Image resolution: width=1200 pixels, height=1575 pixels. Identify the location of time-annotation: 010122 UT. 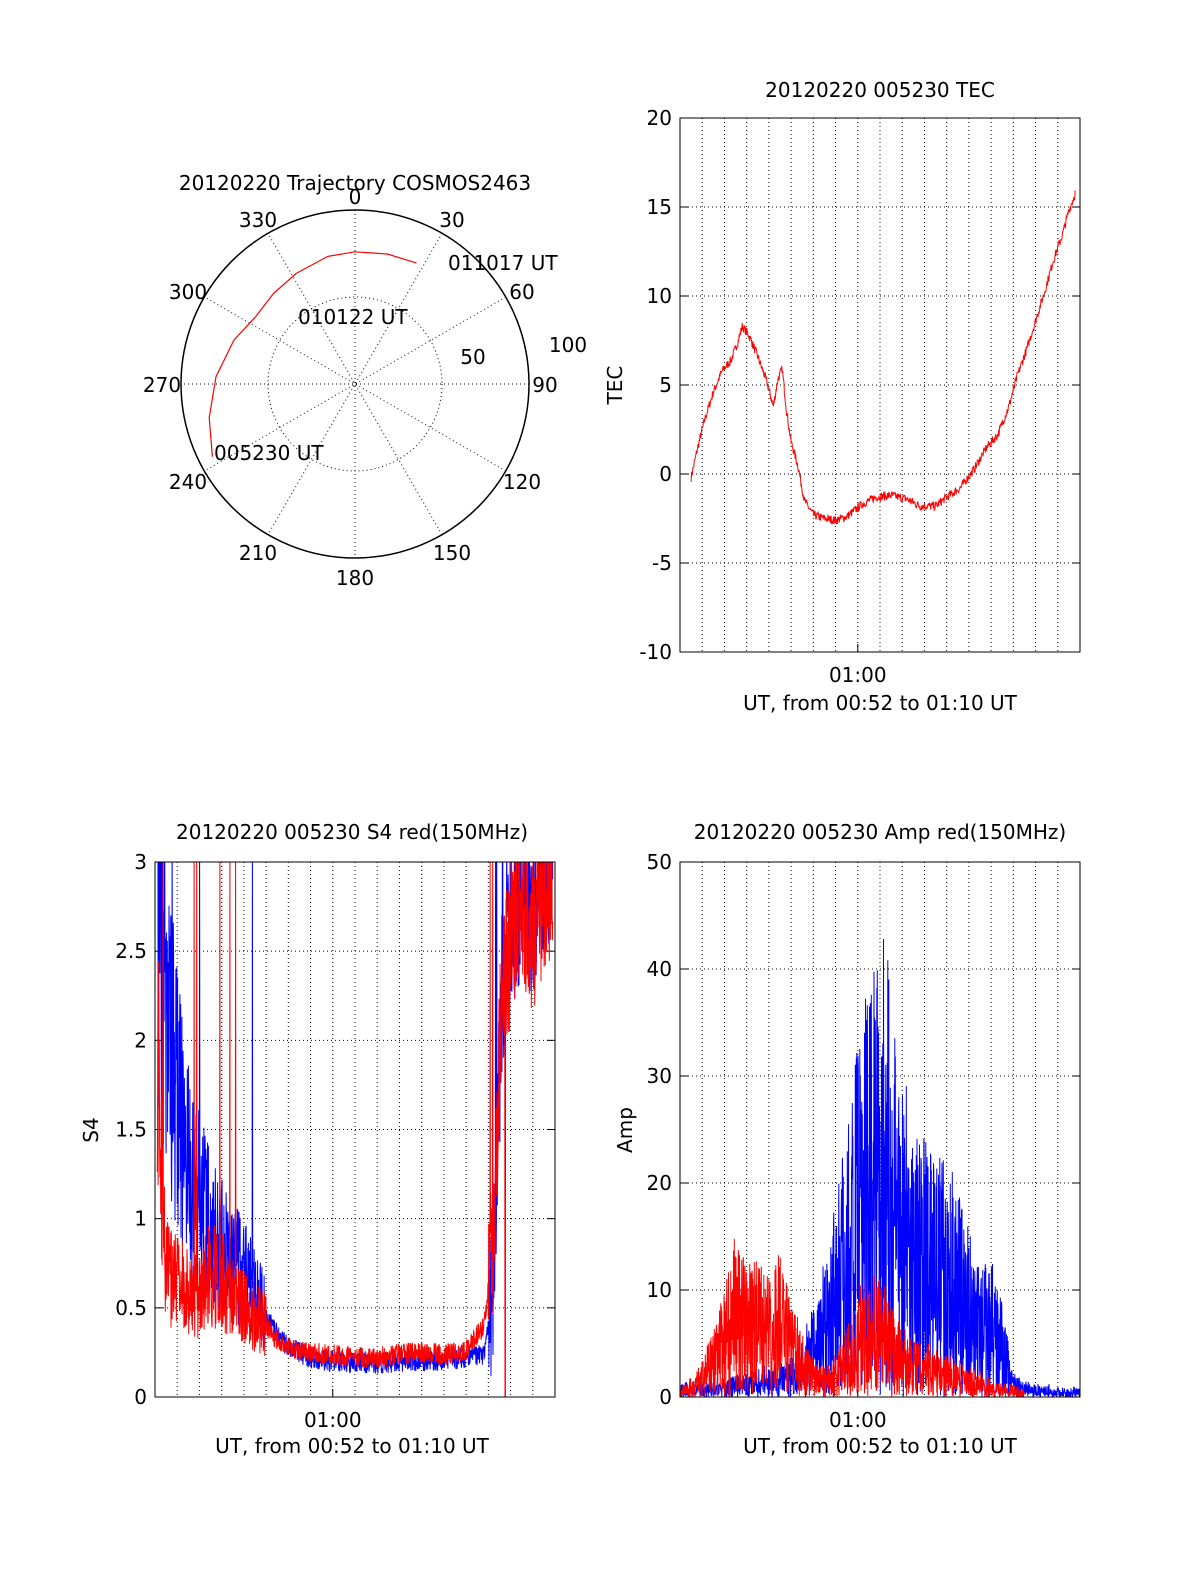
(353, 317).